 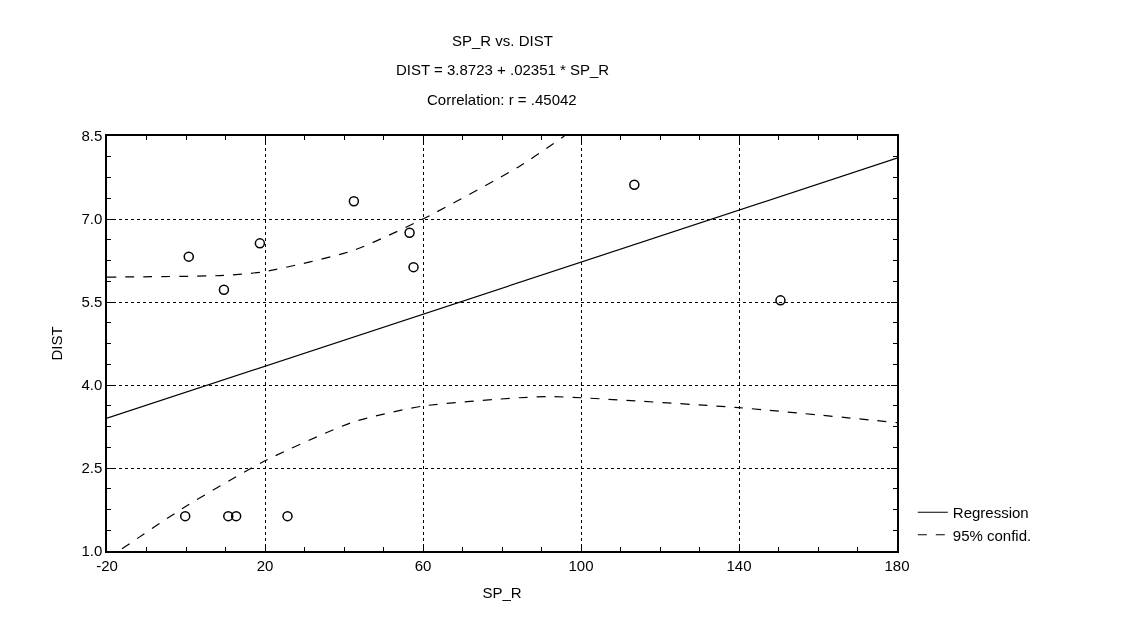 What do you see at coordinates (57, 343) in the screenshot?
I see `y-axis-title: DIST` at bounding box center [57, 343].